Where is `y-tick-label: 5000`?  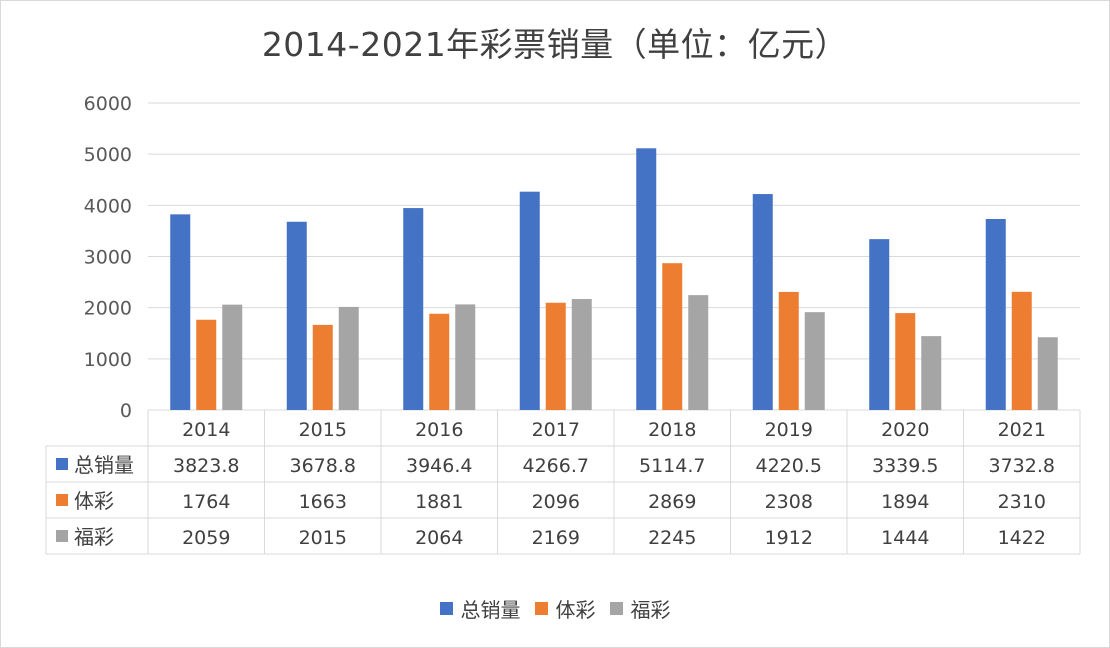
y-tick-label: 5000 is located at coordinates (108, 155).